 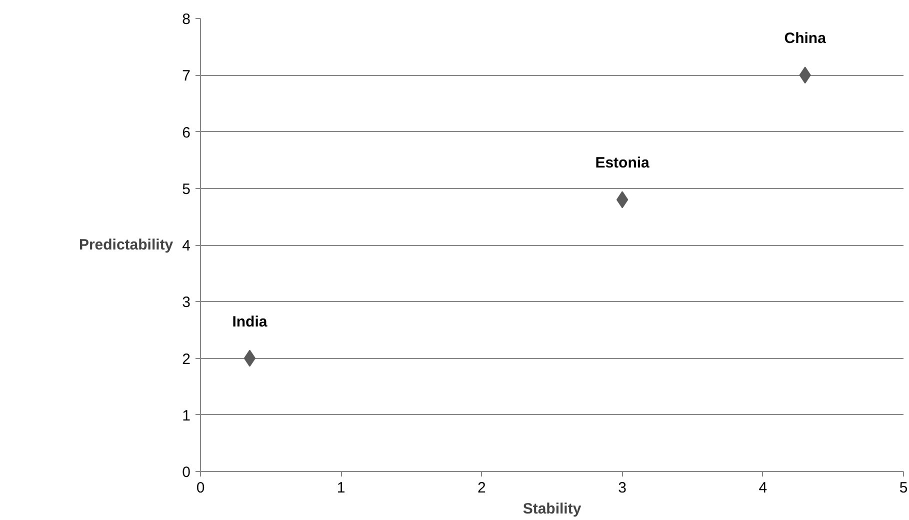 What do you see at coordinates (805, 39) in the screenshot?
I see `annotation: China` at bounding box center [805, 39].